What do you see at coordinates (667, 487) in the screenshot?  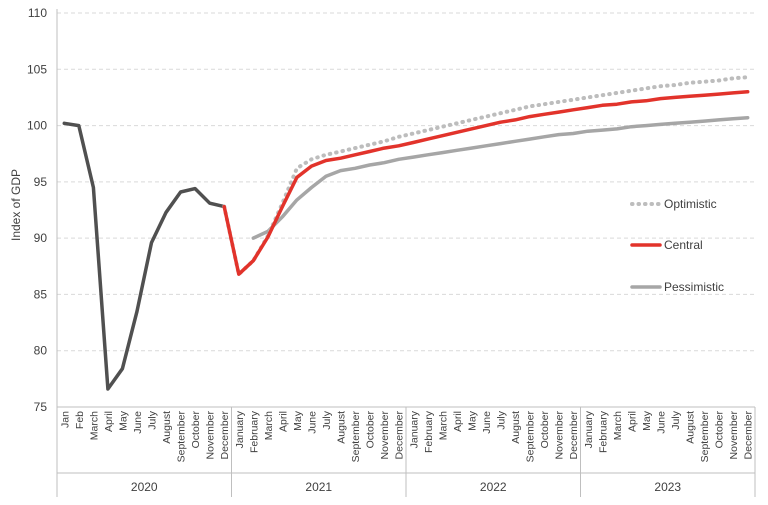 I see `year-label: 2023` at bounding box center [667, 487].